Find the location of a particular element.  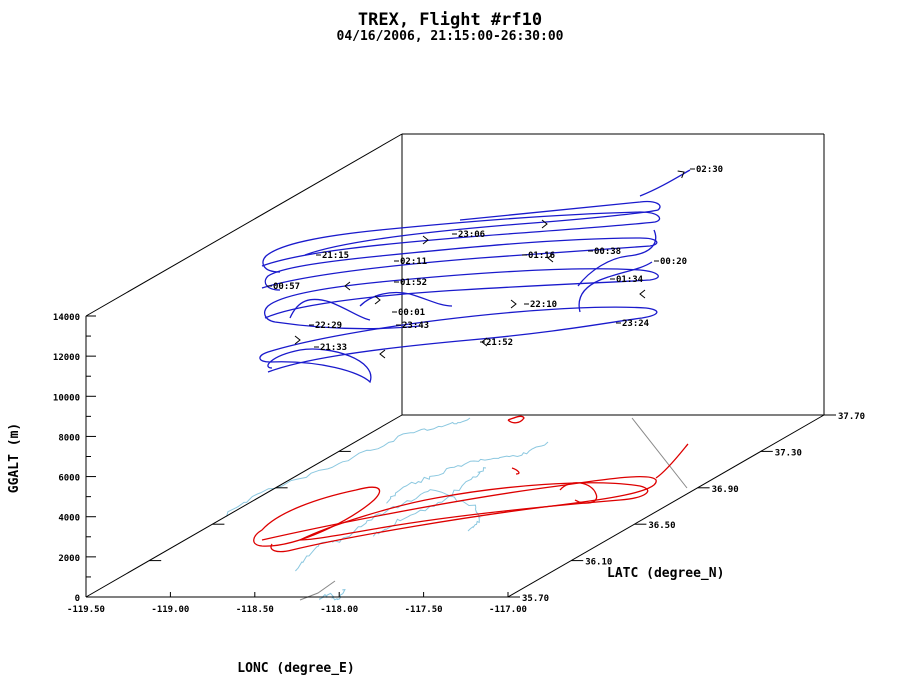

time-label: 22:10 is located at coordinates (543, 305).